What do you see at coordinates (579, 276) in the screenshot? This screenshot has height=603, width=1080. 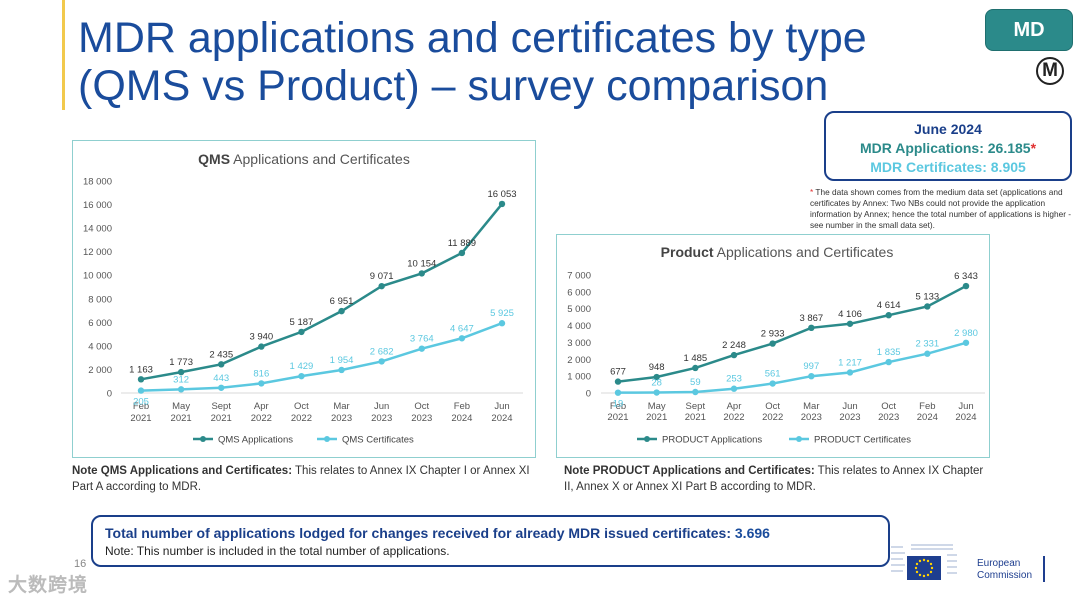 I see `y-tick-label: 7 000` at bounding box center [579, 276].